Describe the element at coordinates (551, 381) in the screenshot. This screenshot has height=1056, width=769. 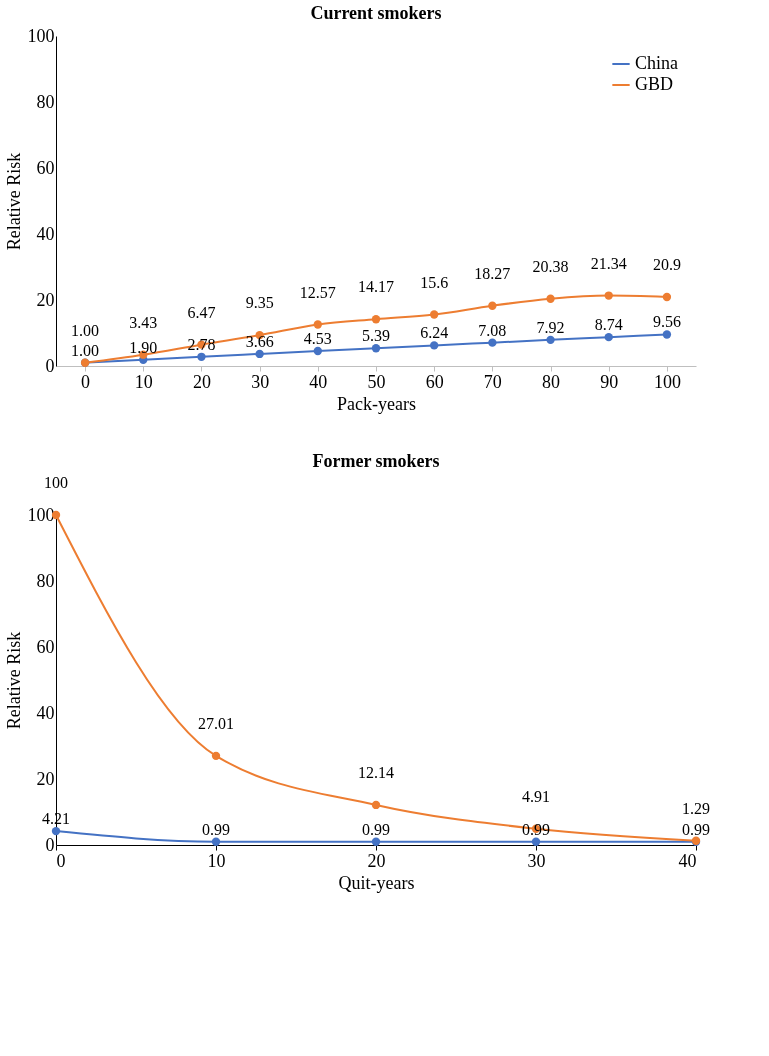
I see `x-tick-label: 80` at that location.